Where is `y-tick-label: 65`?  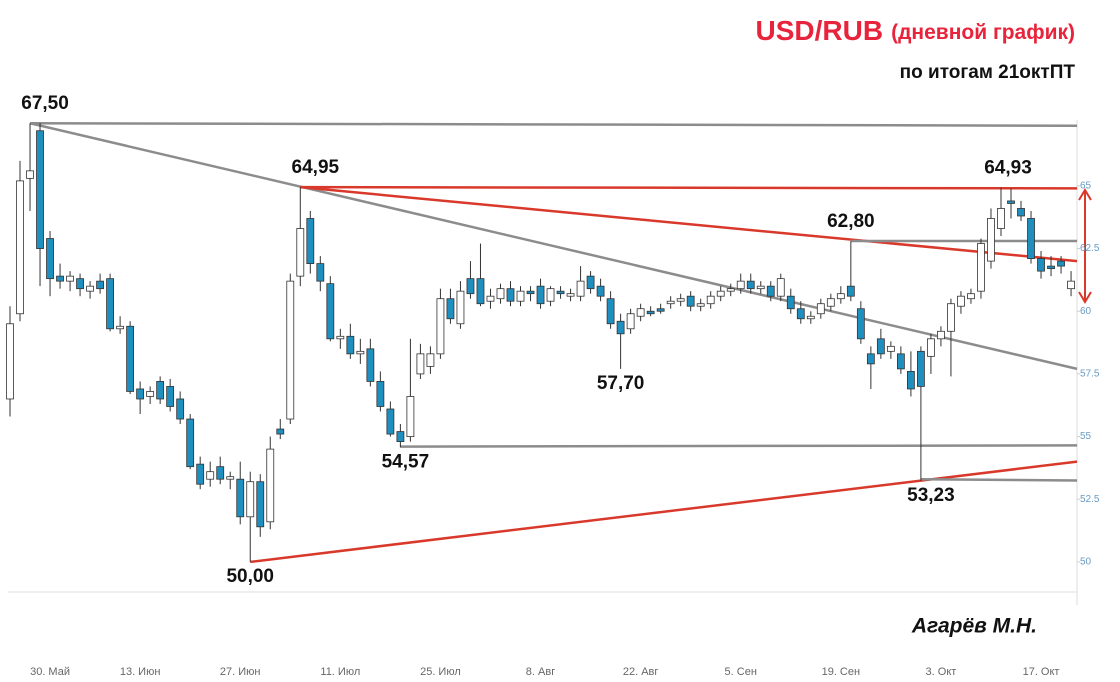
y-tick-label: 65 is located at coordinates (1086, 186).